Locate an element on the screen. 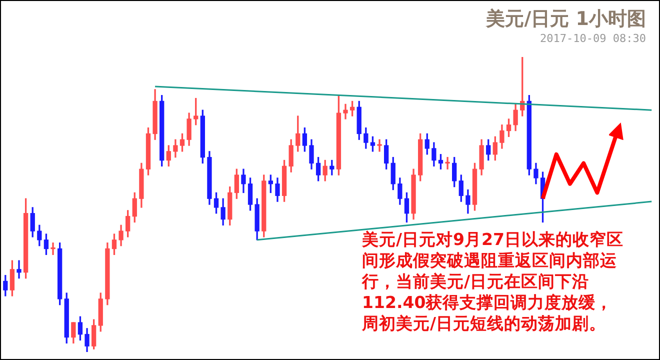 The width and height of the screenshot is (660, 360). annotation: 美元/日元对9月27日以来的收窄区间形成假突破遇阻重返区间内部运行，当前美元/日元在区间下沿112.40获得支撑回调力度放缓，周初美元/日元短线的动荡加剧。 is located at coordinates (493, 281).